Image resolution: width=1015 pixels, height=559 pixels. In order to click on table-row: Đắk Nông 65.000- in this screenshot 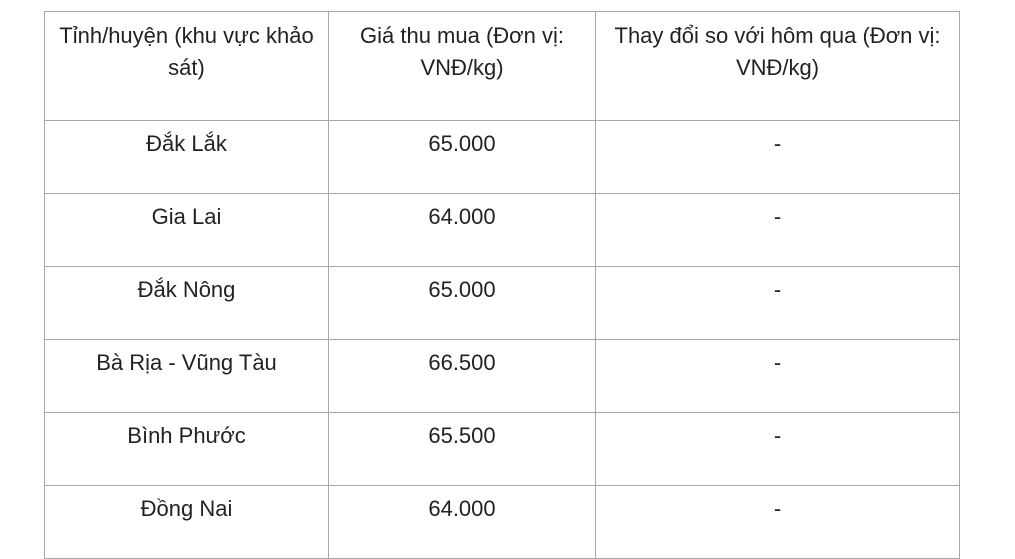, I will do `click(502, 303)`.